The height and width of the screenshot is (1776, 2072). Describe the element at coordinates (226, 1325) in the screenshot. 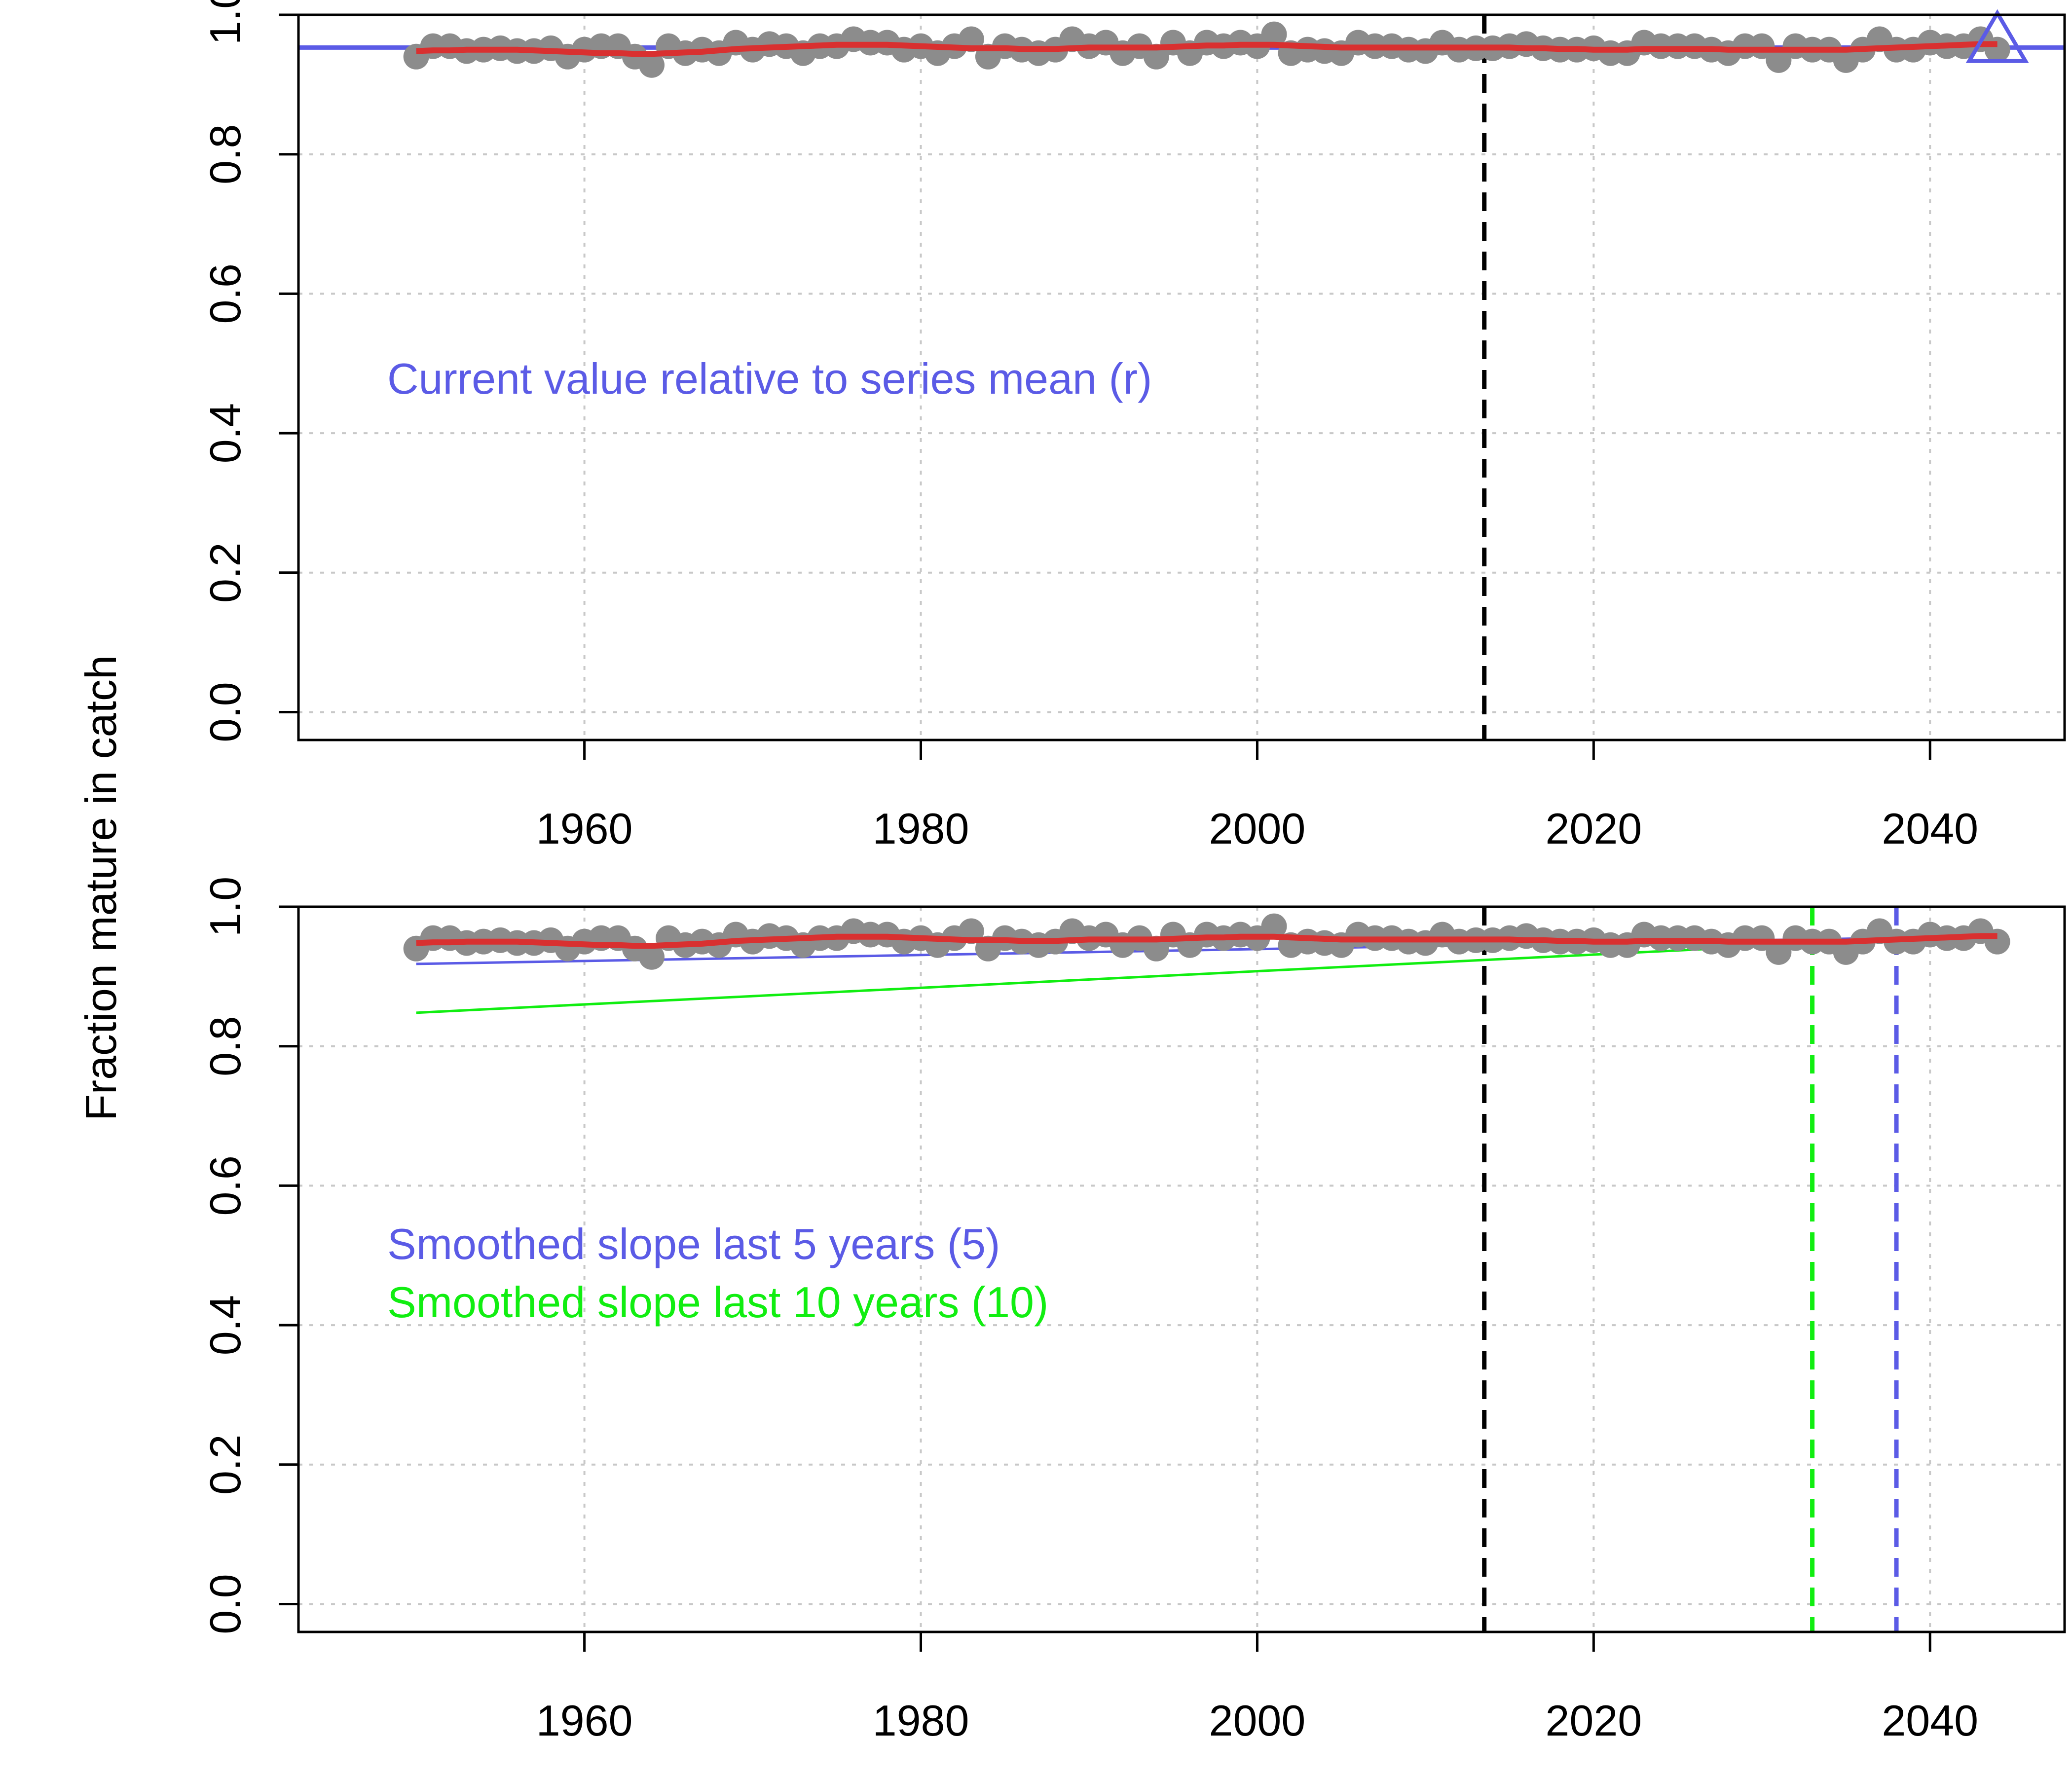

I see `bottom-y-tick-label-2: 0.4` at that location.